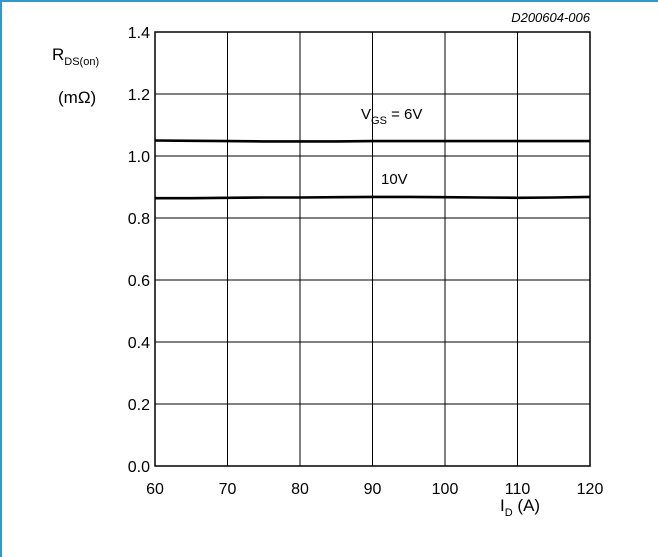 The image size is (658, 557). I want to click on series-line-vgs-6v, so click(372, 141).